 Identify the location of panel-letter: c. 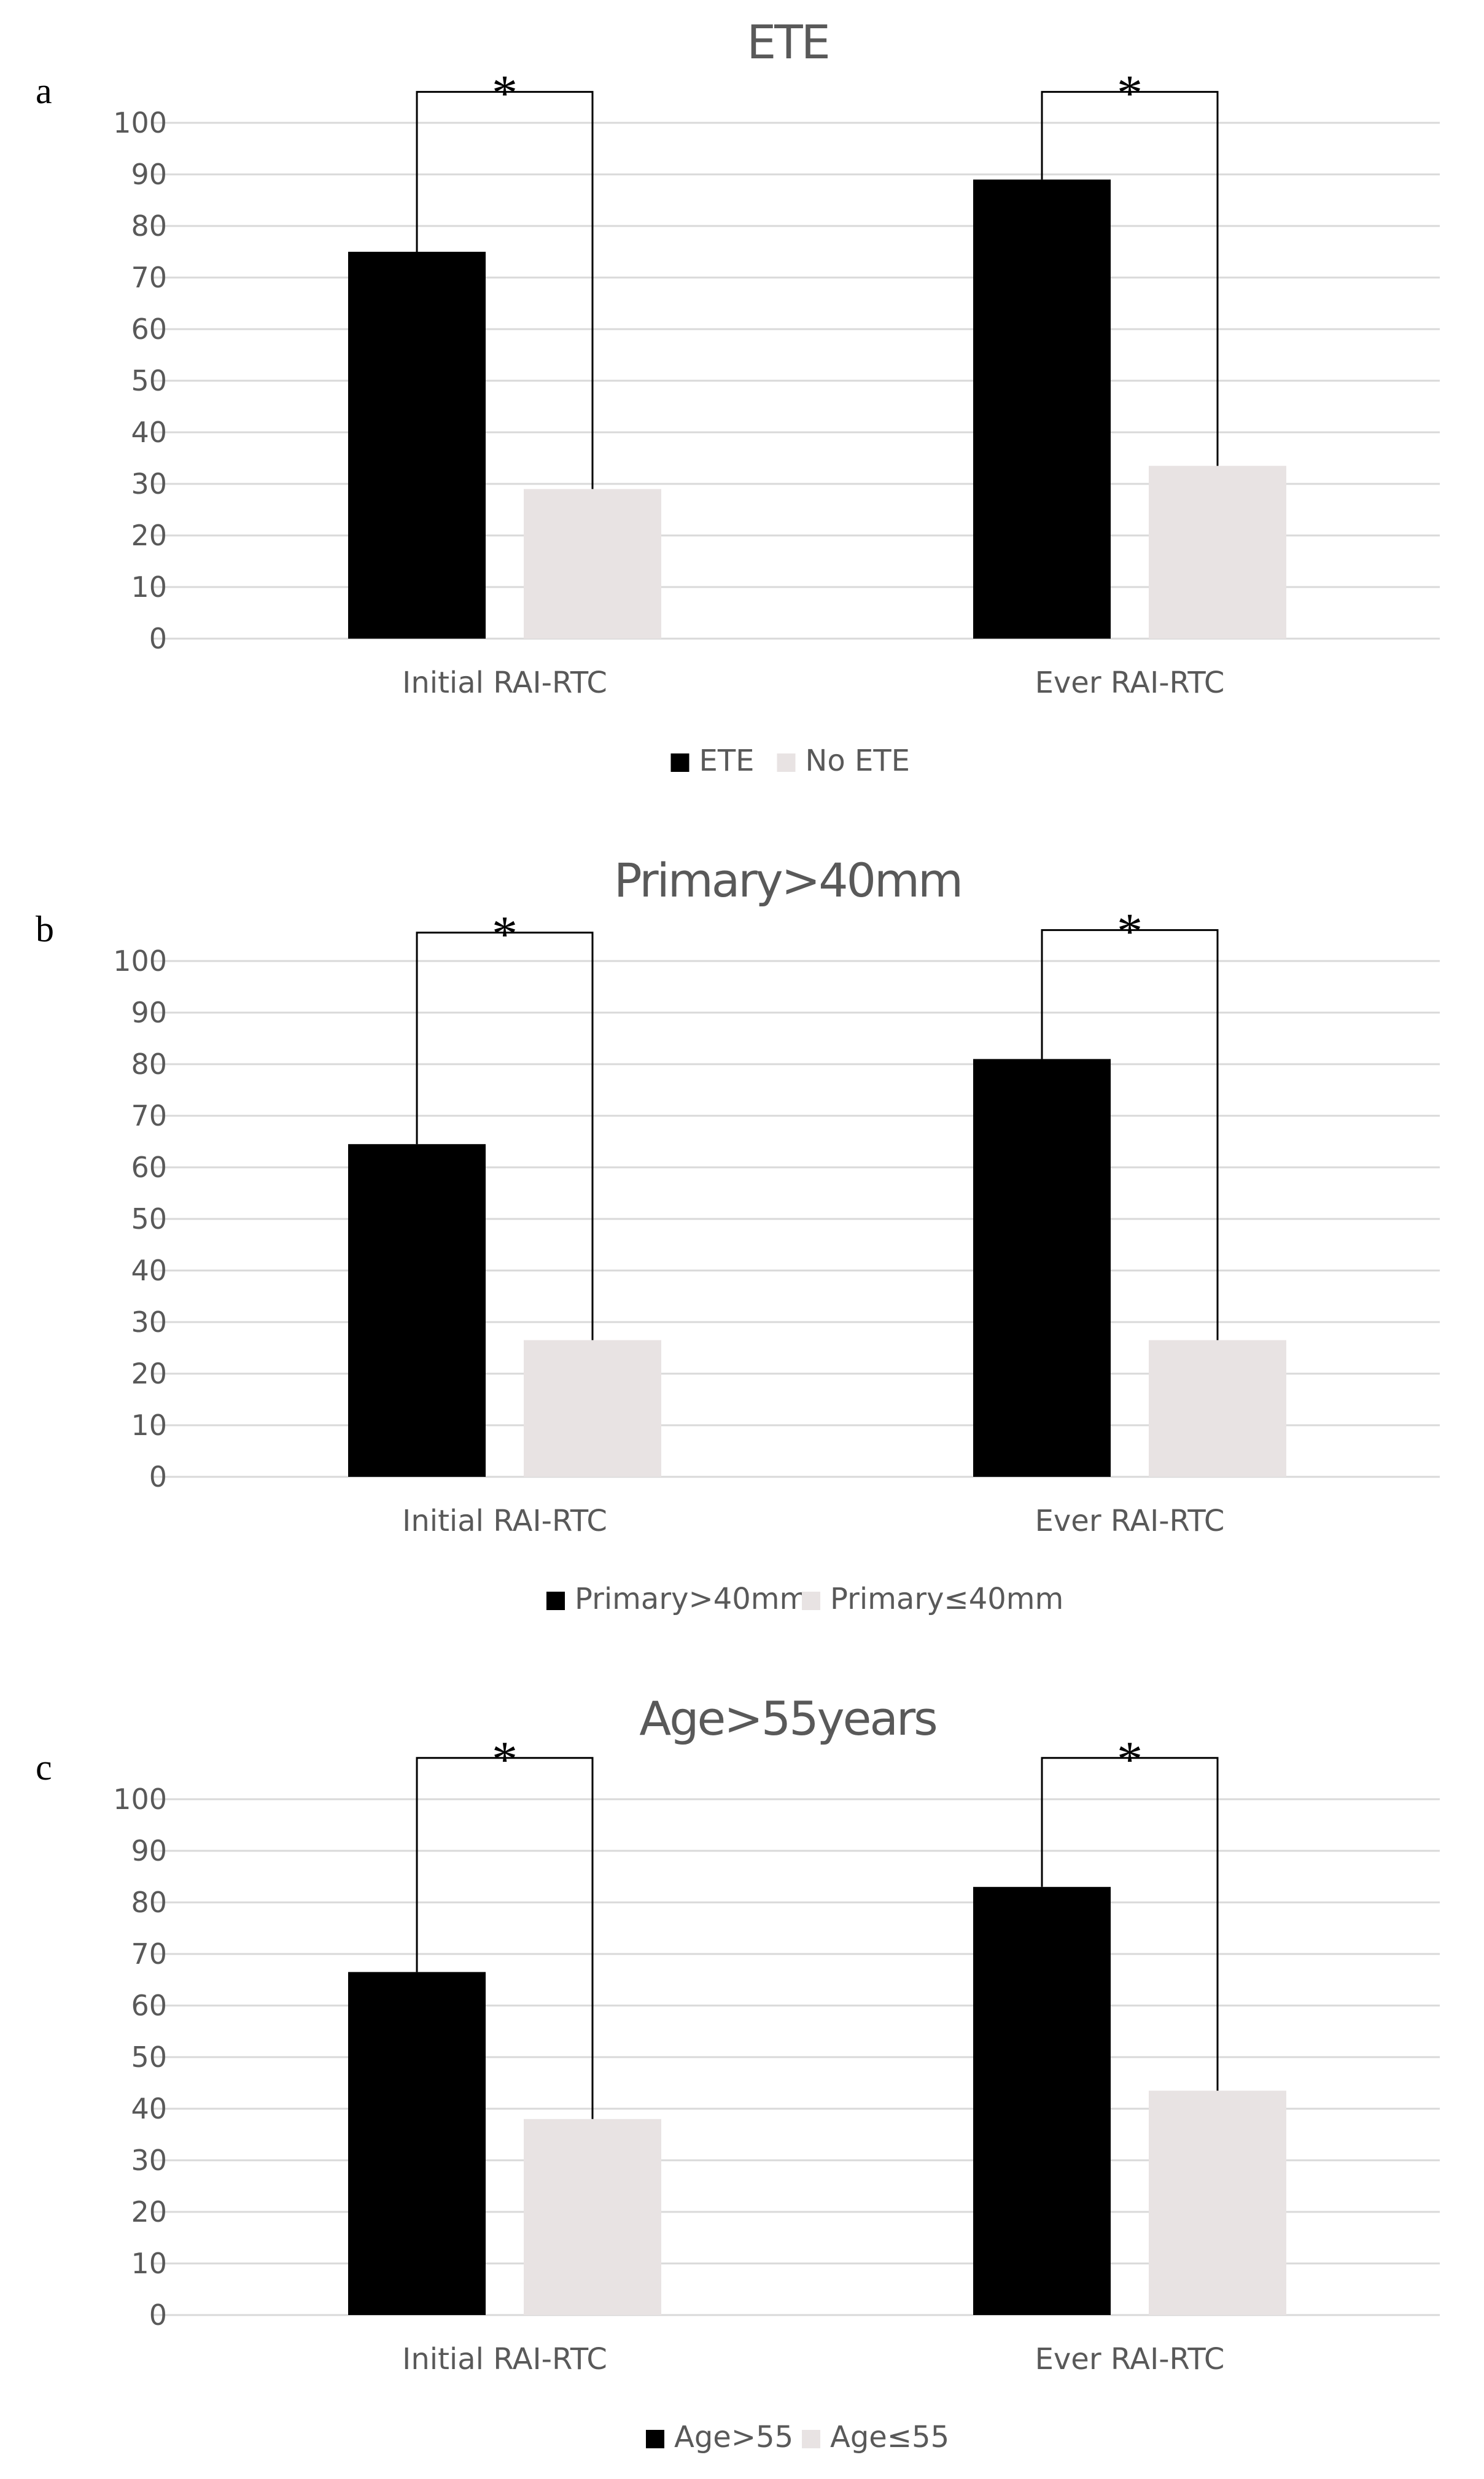
(44, 1767).